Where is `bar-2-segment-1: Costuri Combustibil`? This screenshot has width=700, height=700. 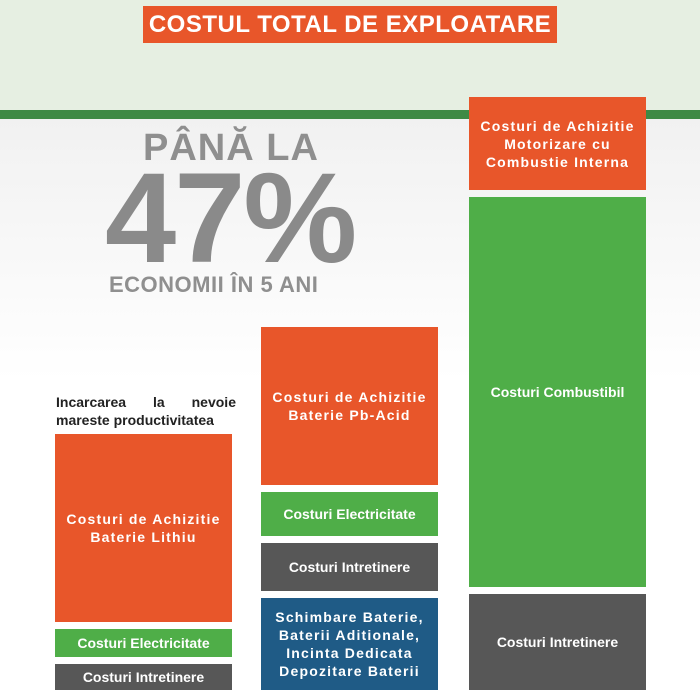 bar-2-segment-1: Costuri Combustibil is located at coordinates (557, 392).